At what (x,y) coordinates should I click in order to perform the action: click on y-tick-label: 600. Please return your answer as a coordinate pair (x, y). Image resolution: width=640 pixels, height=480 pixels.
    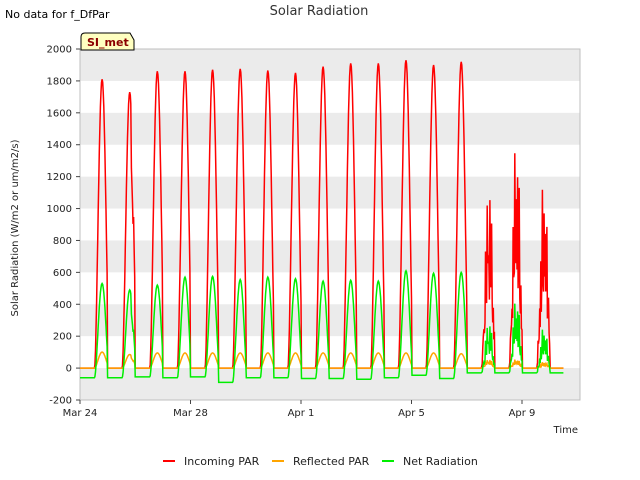
    Looking at the image, I should click on (62, 273).